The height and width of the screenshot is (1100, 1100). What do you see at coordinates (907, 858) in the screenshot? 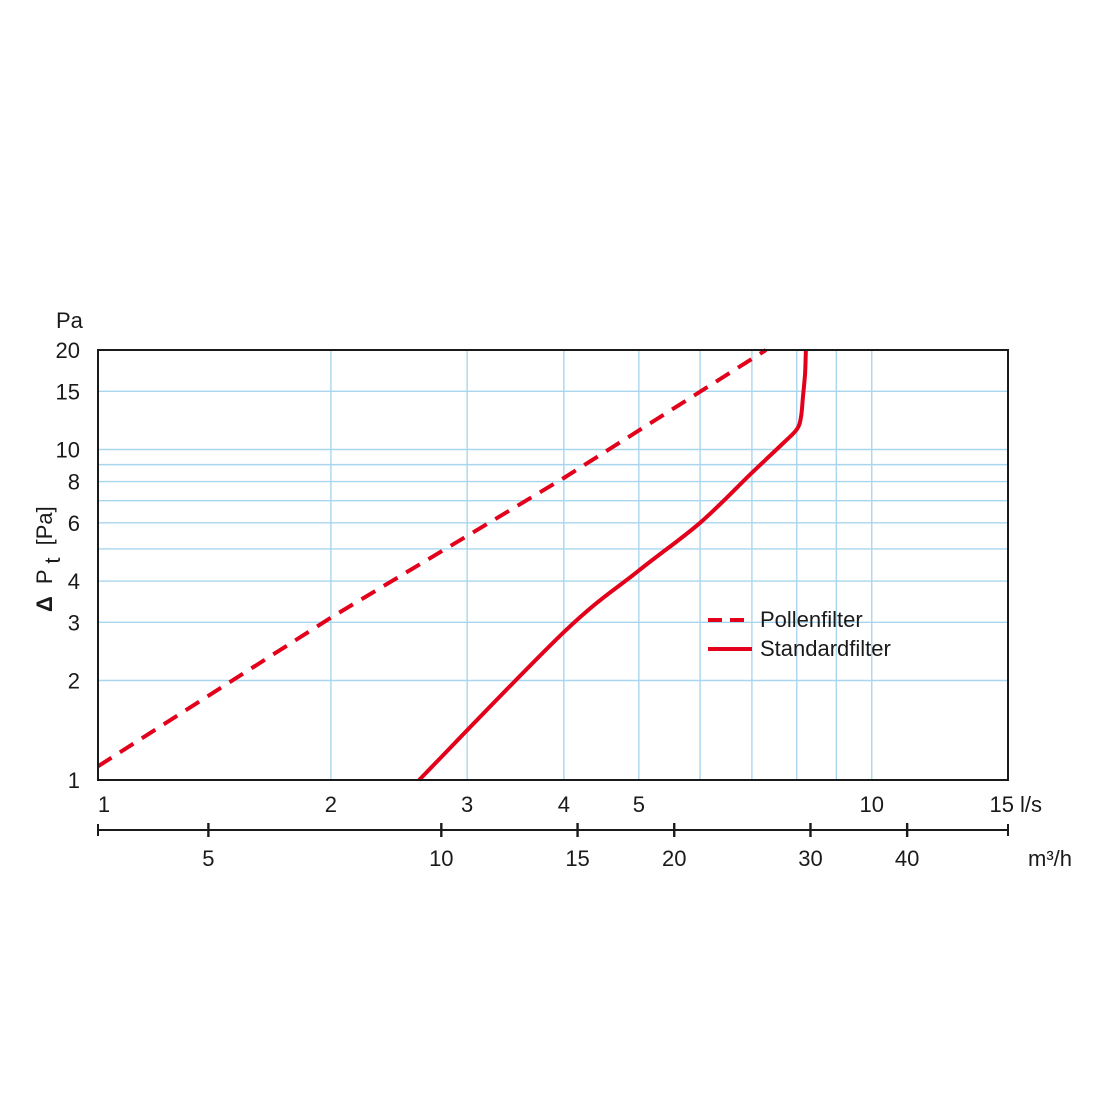
I see `x2-tick-label: 40` at bounding box center [907, 858].